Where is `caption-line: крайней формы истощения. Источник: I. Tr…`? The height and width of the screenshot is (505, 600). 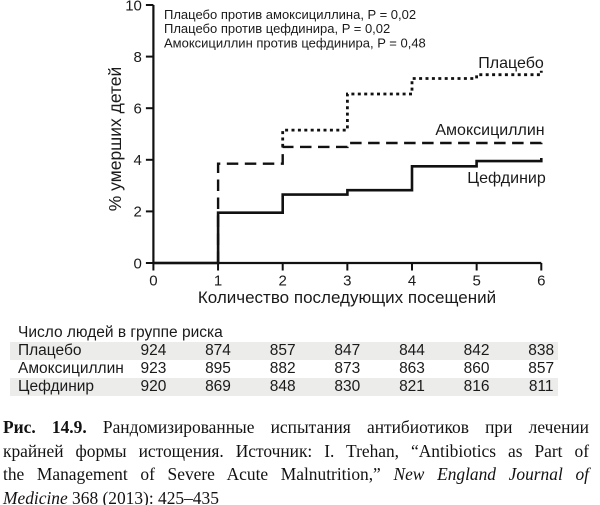
caption-line: крайней формы истощения. Источник: I. Tr… is located at coordinates (296, 452).